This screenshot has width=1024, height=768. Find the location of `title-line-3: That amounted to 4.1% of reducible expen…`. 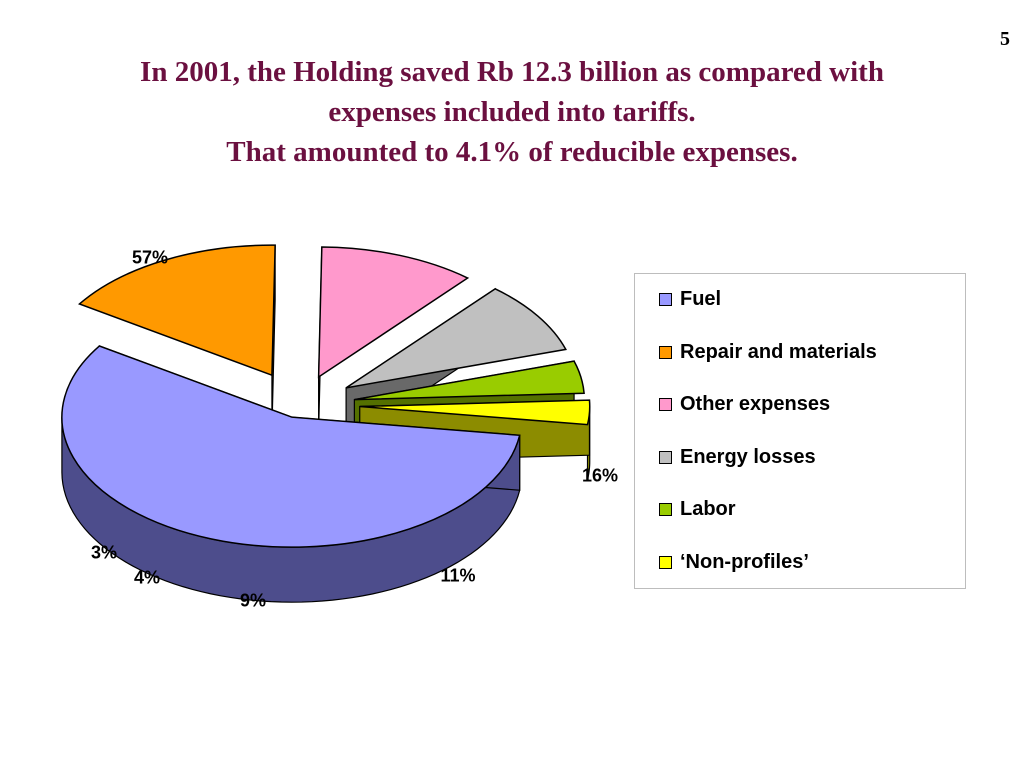

title-line-3: That amounted to 4.1% of reducible expen… is located at coordinates (512, 152).